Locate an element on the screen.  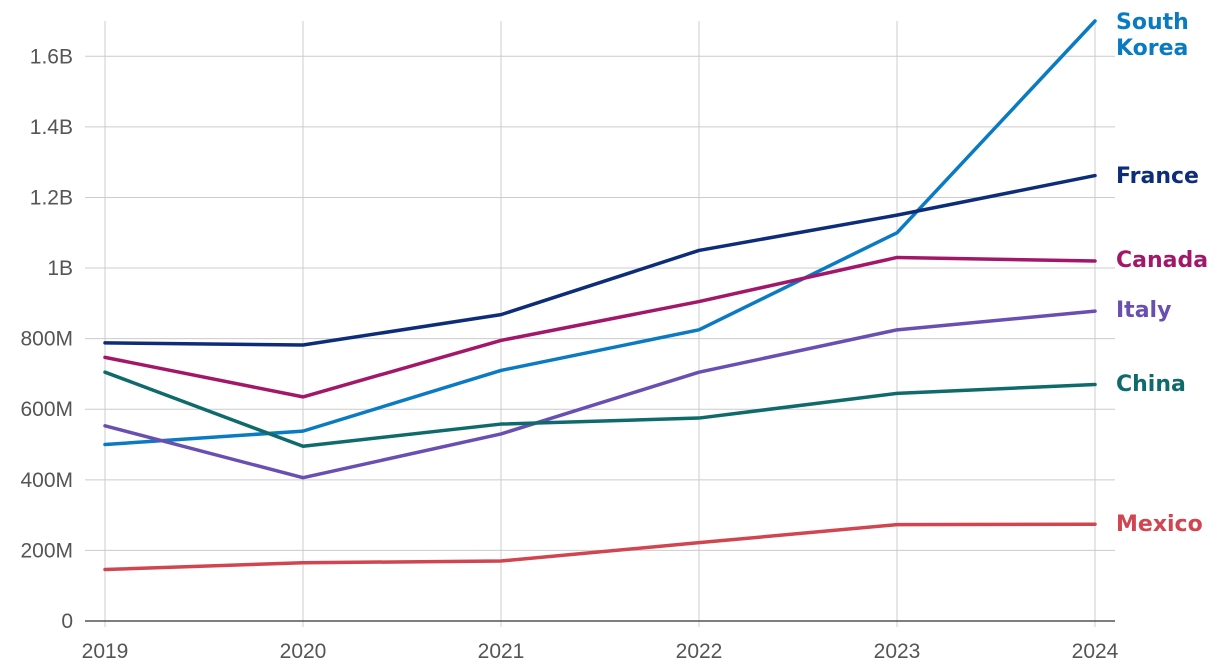
y-tick-label: 1.2B is located at coordinates (51, 197).